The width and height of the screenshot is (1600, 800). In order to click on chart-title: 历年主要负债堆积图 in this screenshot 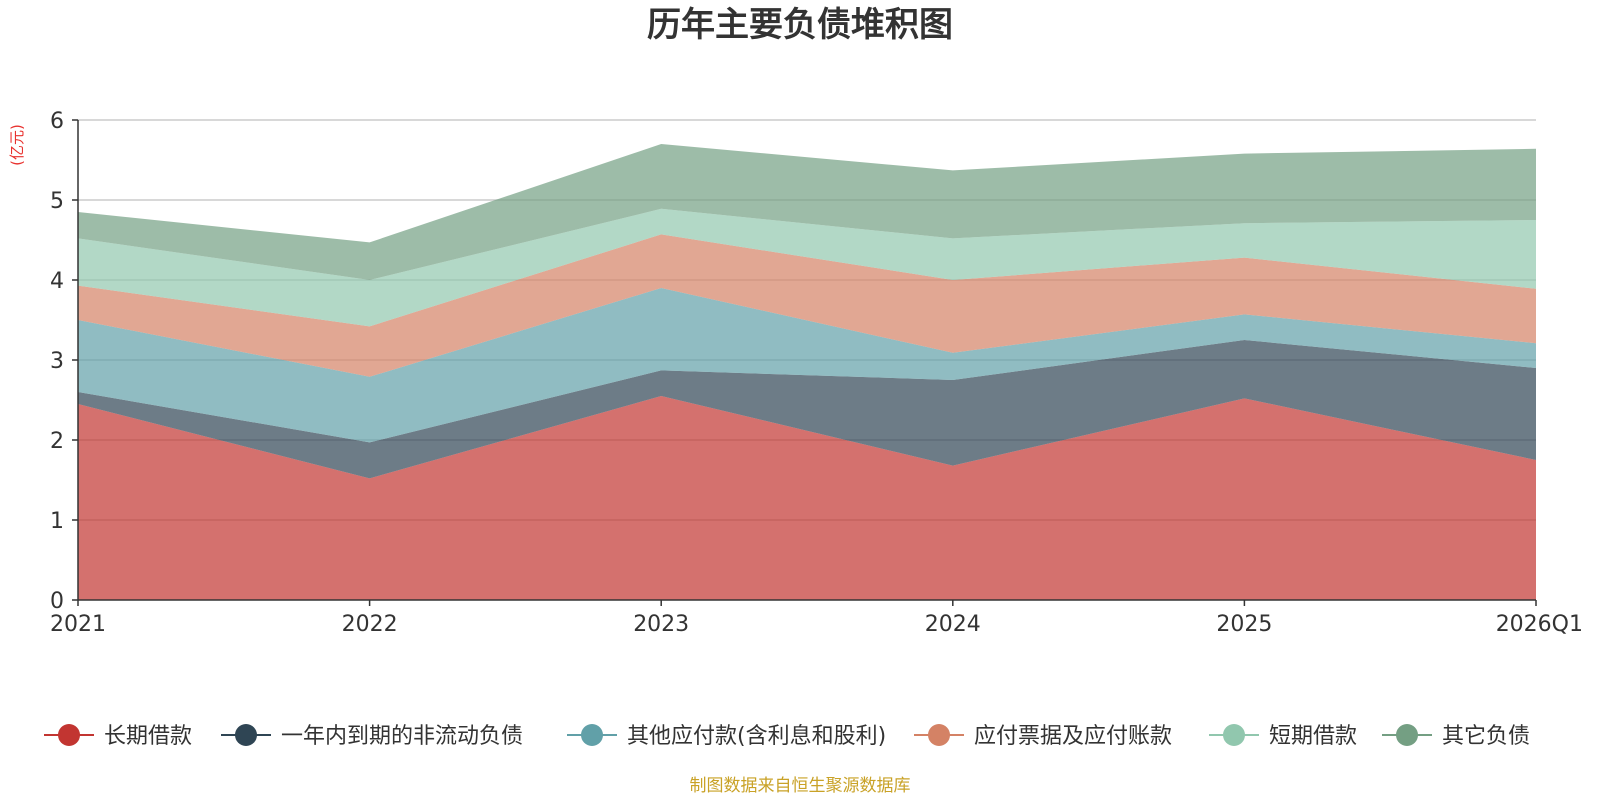, I will do `click(800, 25)`.